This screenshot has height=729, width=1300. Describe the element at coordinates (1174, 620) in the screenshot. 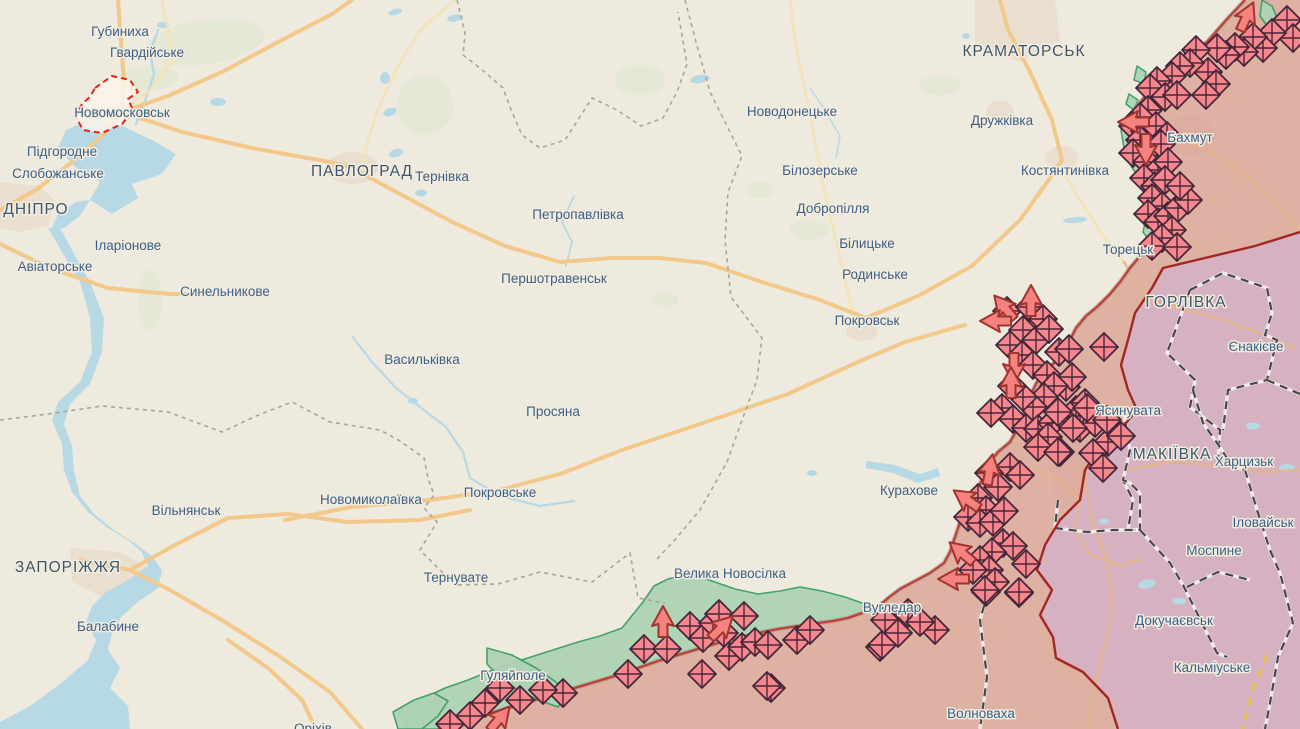

I see `place-label: Докучаєвськ` at that location.